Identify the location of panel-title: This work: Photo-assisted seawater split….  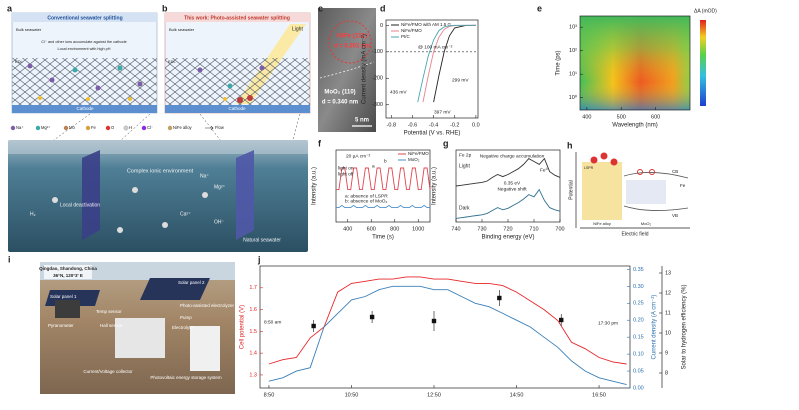
(237, 18).